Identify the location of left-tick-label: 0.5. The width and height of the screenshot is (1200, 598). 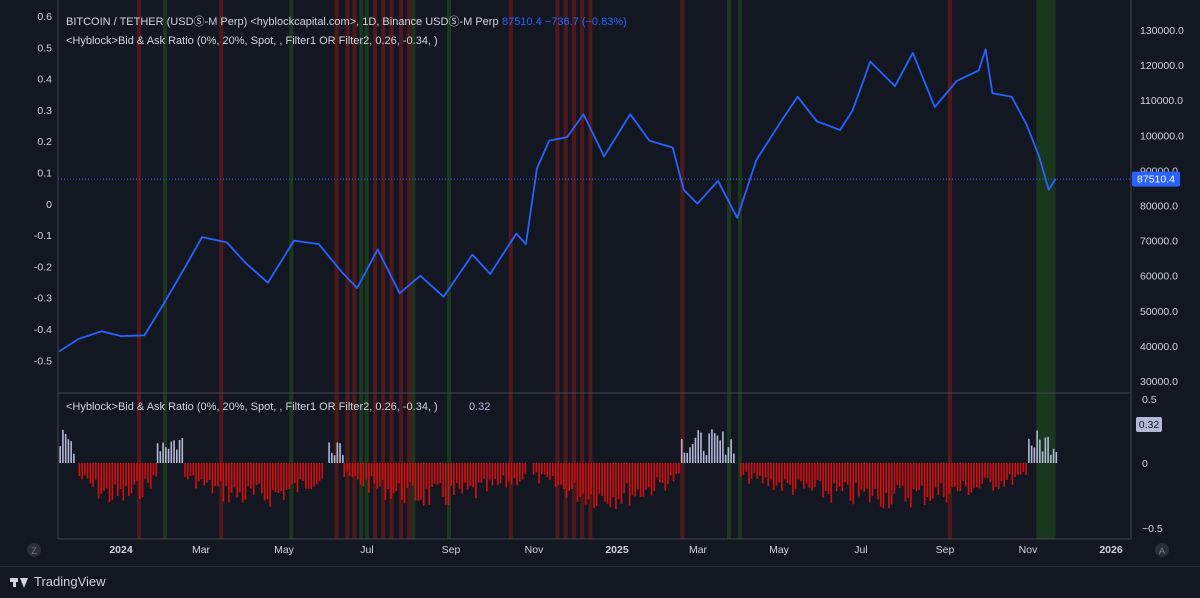
(44, 48).